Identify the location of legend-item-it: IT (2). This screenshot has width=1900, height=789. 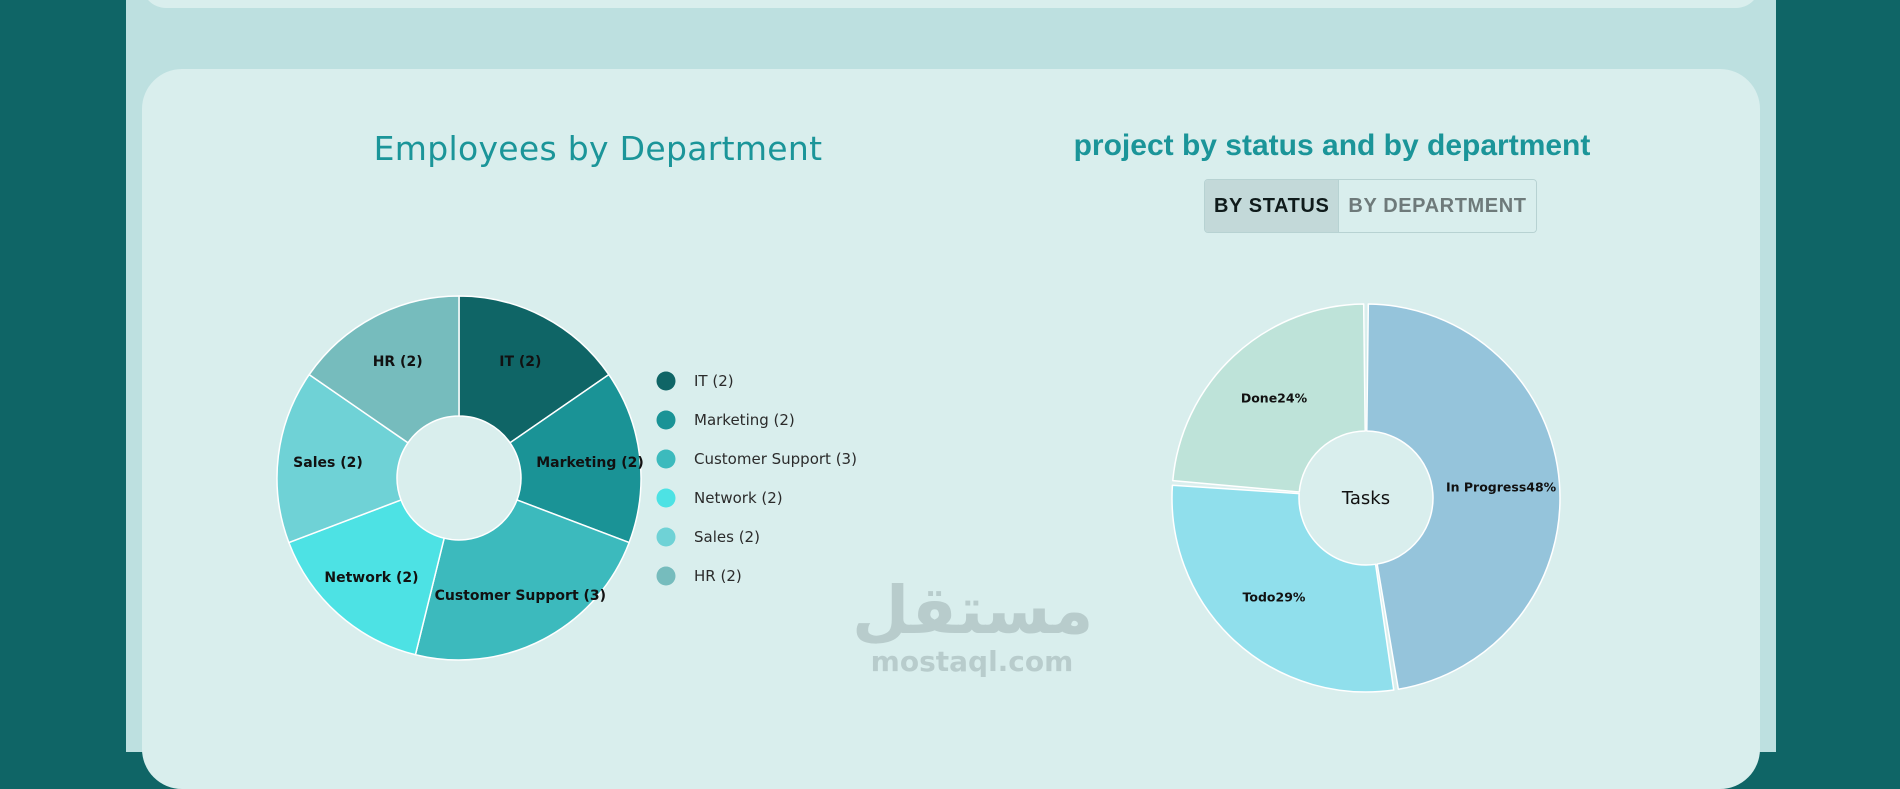
(714, 381).